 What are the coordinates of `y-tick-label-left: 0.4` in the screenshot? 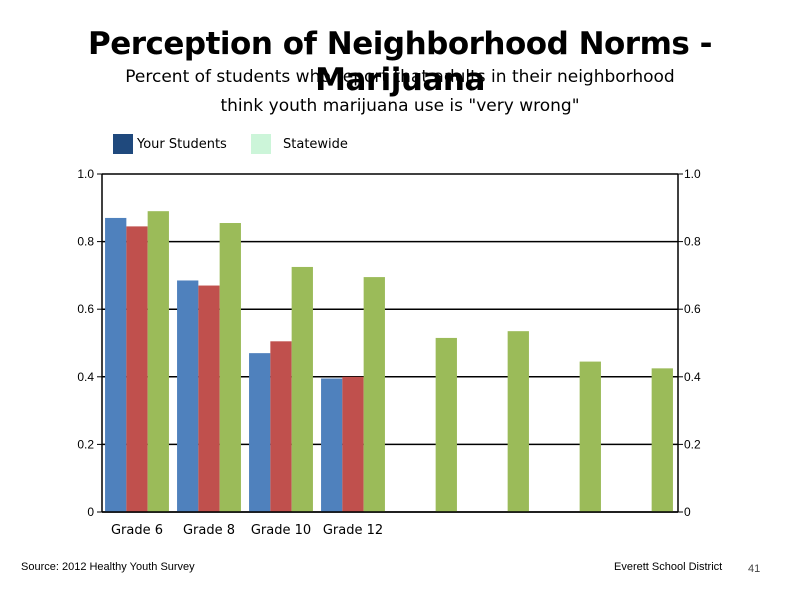 It's located at (85, 377).